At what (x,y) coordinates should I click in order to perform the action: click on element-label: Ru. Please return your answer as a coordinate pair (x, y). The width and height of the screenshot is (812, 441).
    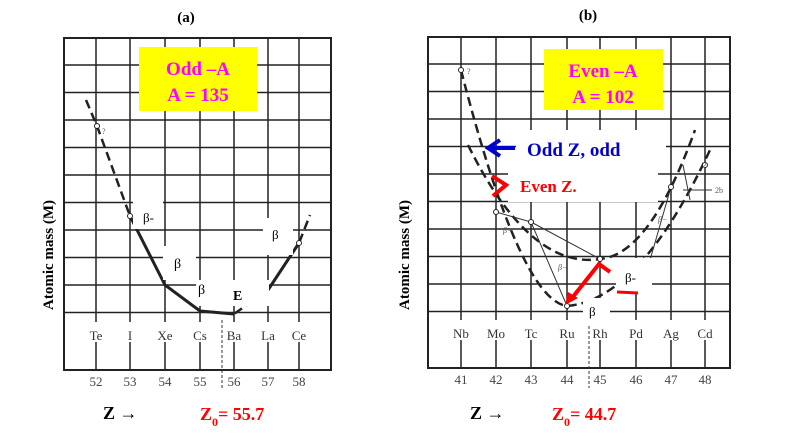
    Looking at the image, I should click on (567, 333).